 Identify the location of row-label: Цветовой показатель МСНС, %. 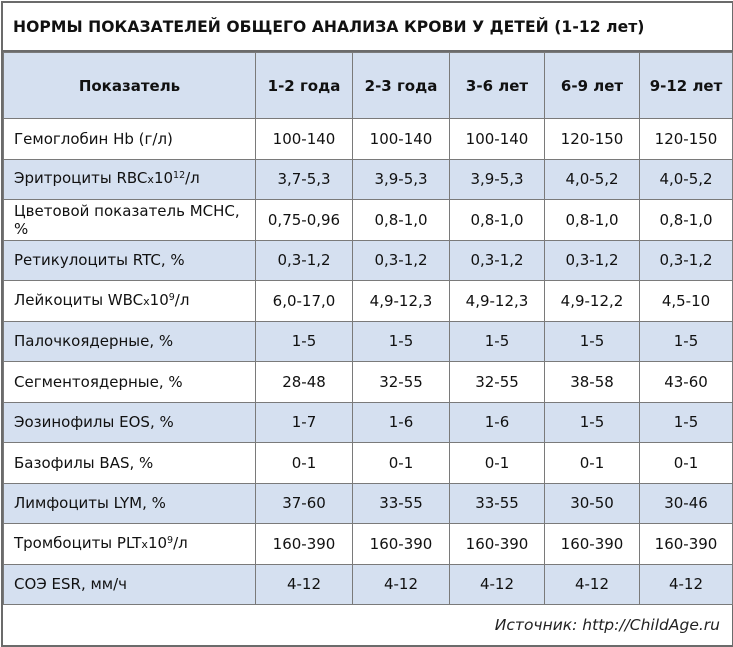
(129, 220).